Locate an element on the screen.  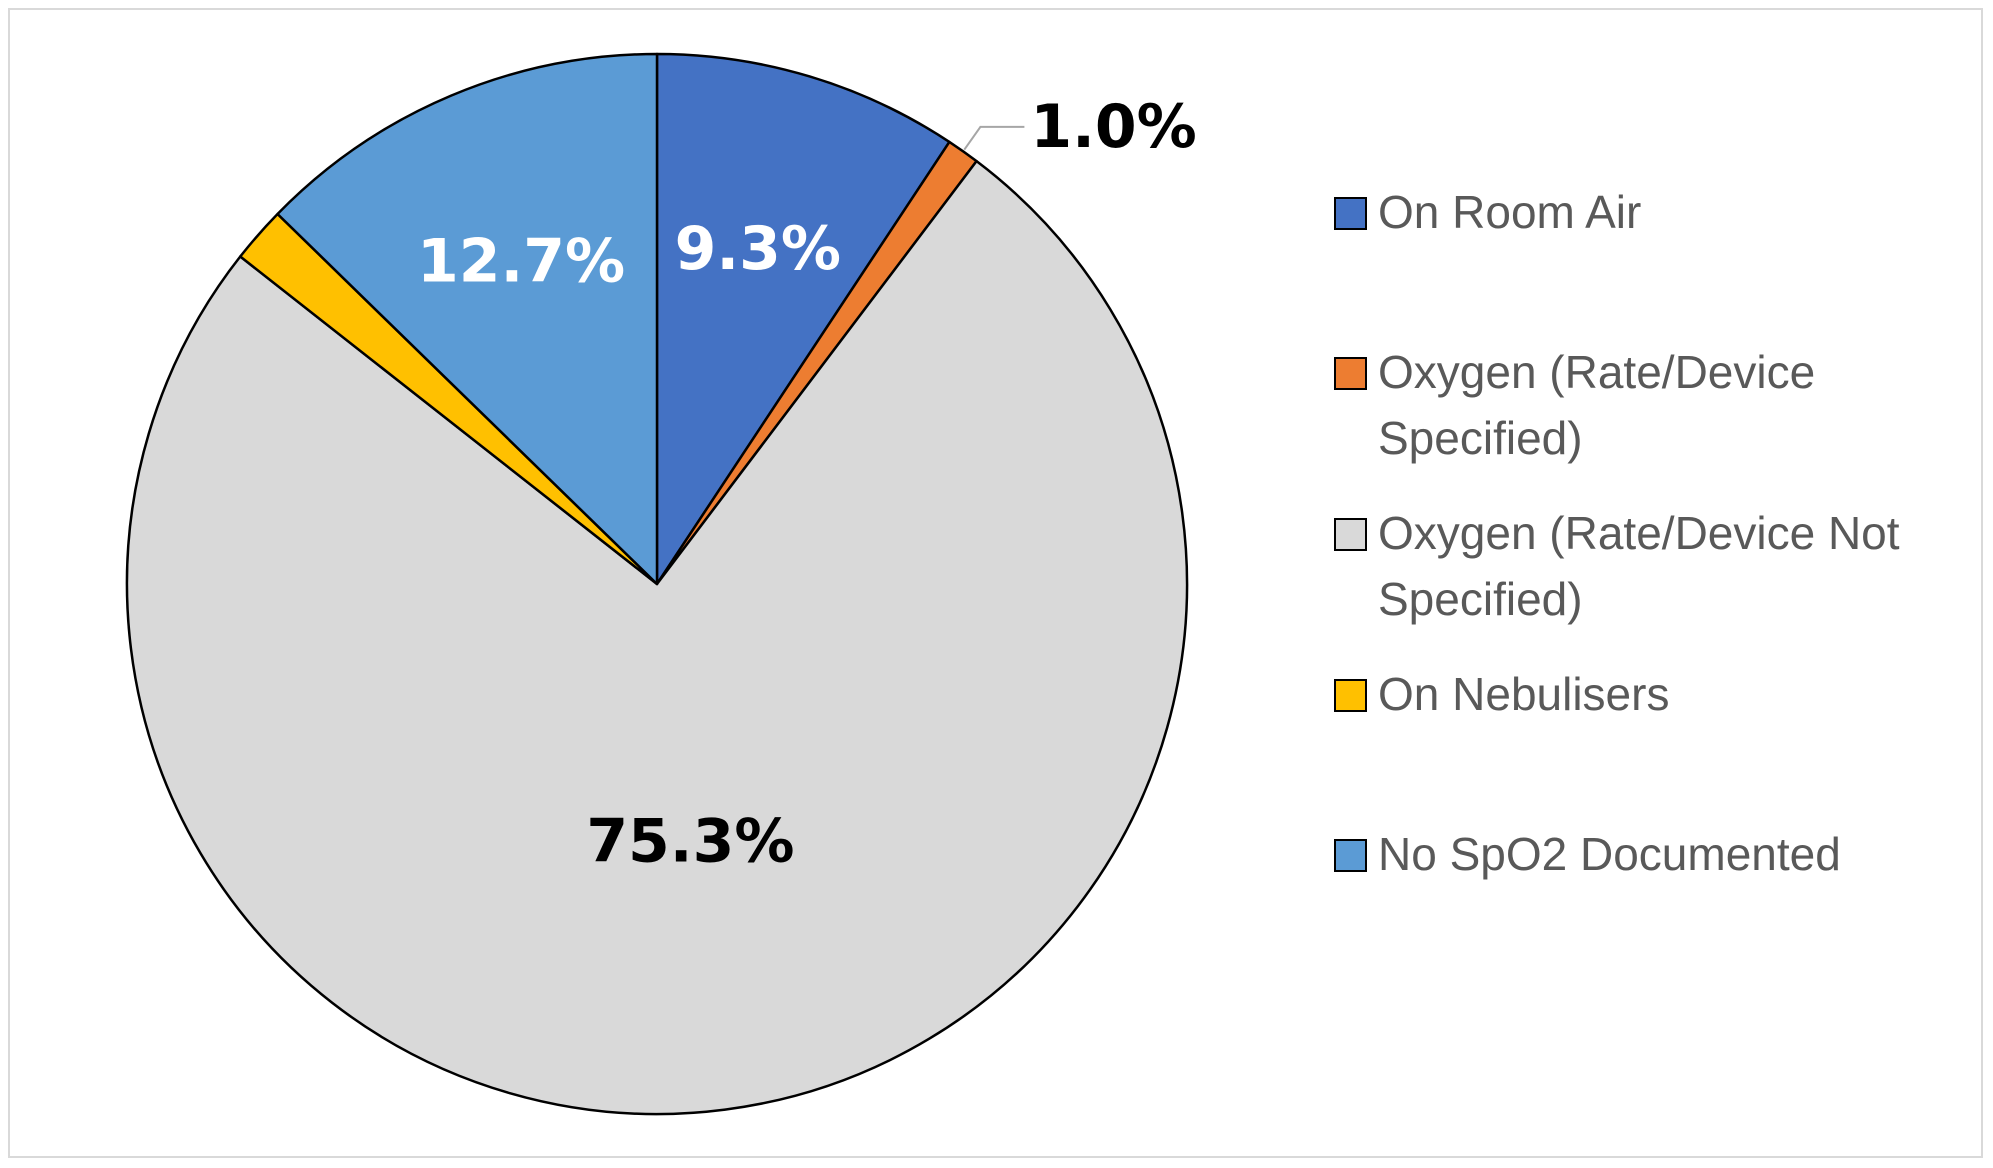
legend-label-no-spo2-documented: No SpO2 Documented is located at coordinates (1609, 854).